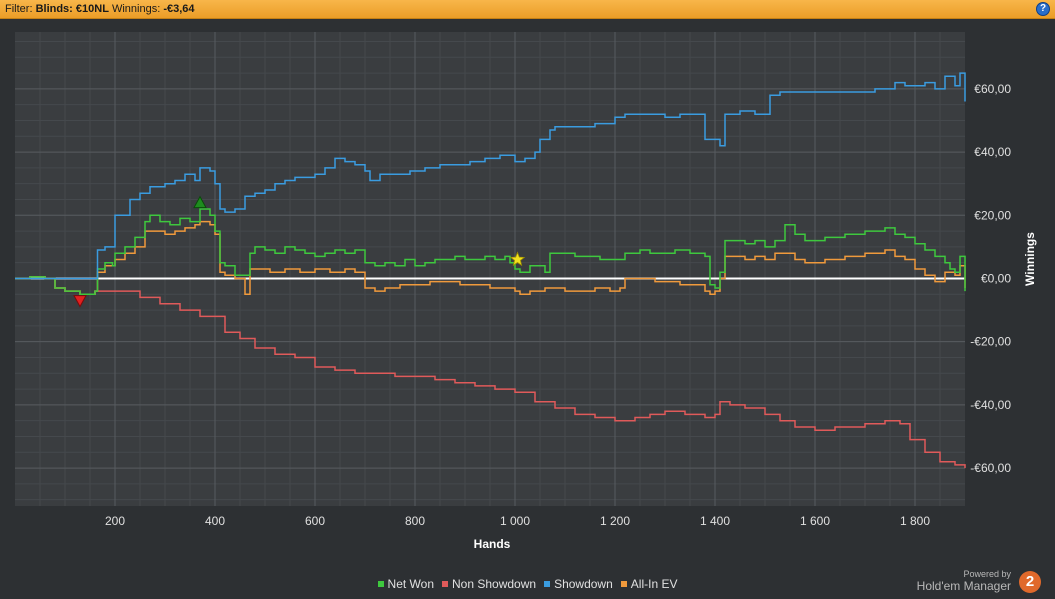 Image resolution: width=1055 pixels, height=599 pixels. I want to click on legend-label: Non Showdown, so click(494, 584).